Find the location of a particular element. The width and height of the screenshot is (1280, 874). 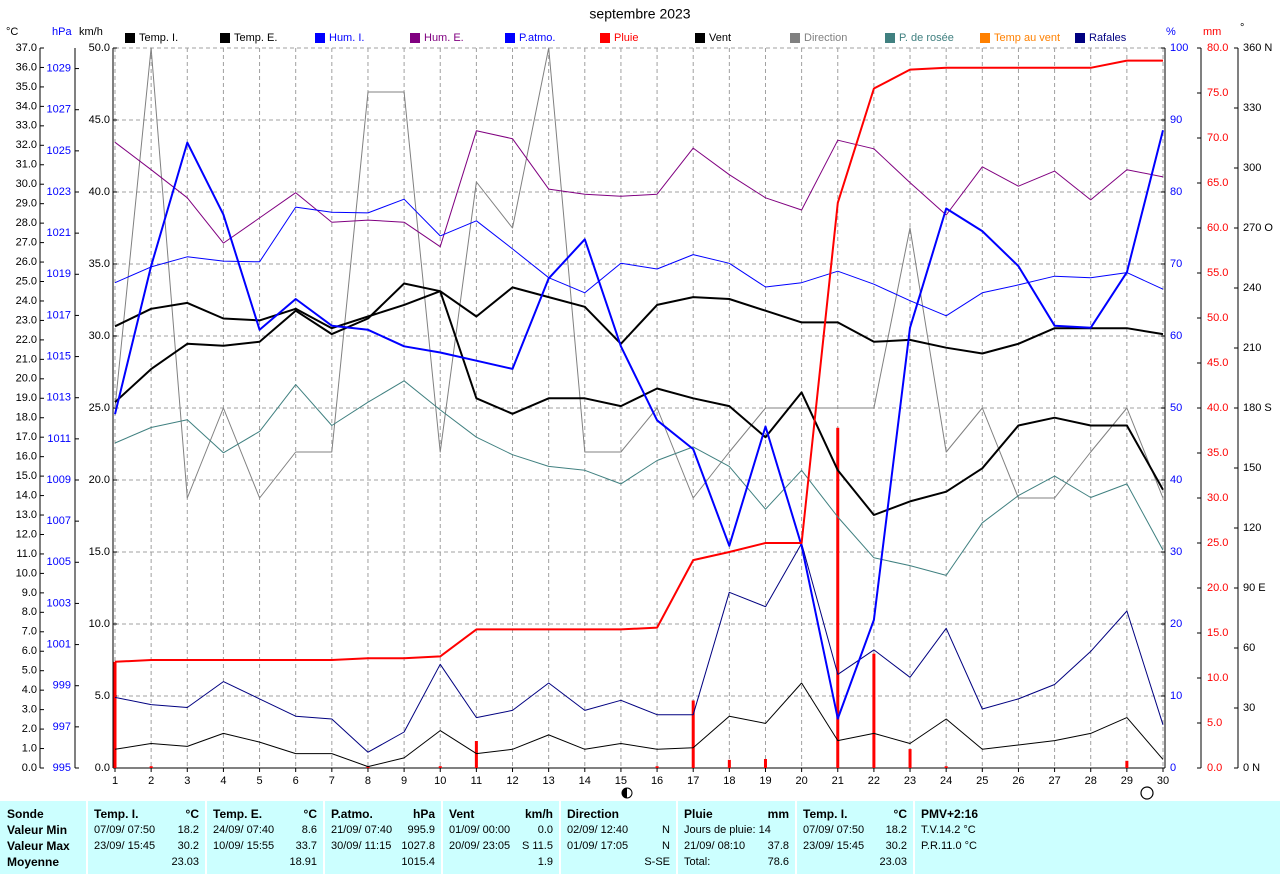

legend-label: Vent is located at coordinates (720, 38).